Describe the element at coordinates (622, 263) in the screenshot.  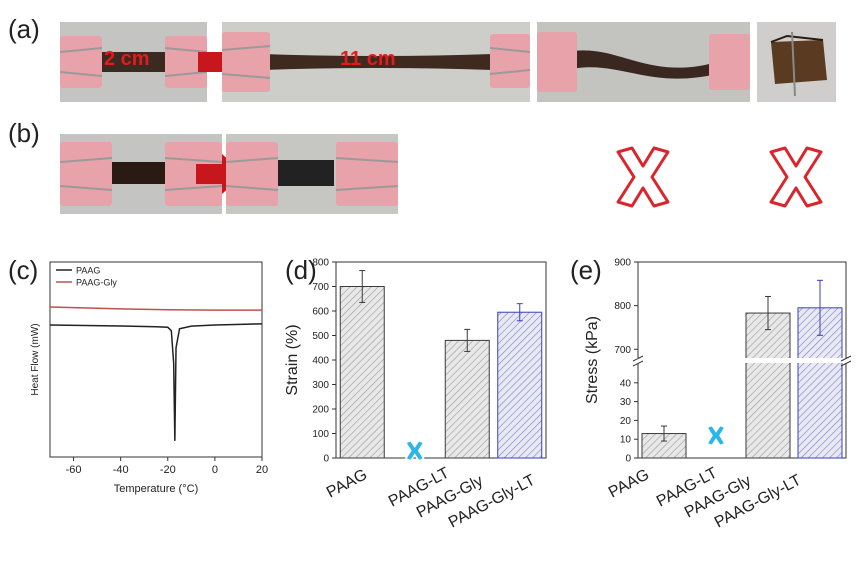
I see `y-tick-label: 900` at that location.